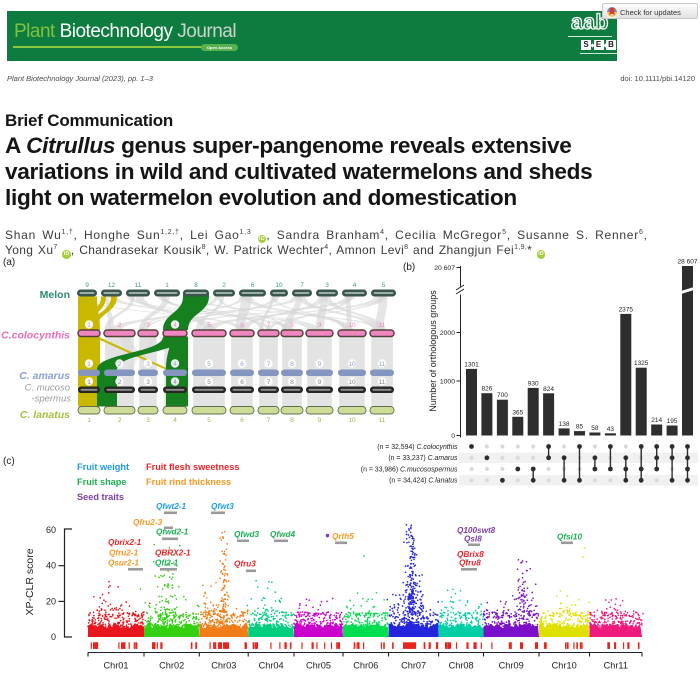 The height and width of the screenshot is (678, 700). Describe the element at coordinates (47, 388) in the screenshot. I see `svg-text: C. mucoso` at that location.